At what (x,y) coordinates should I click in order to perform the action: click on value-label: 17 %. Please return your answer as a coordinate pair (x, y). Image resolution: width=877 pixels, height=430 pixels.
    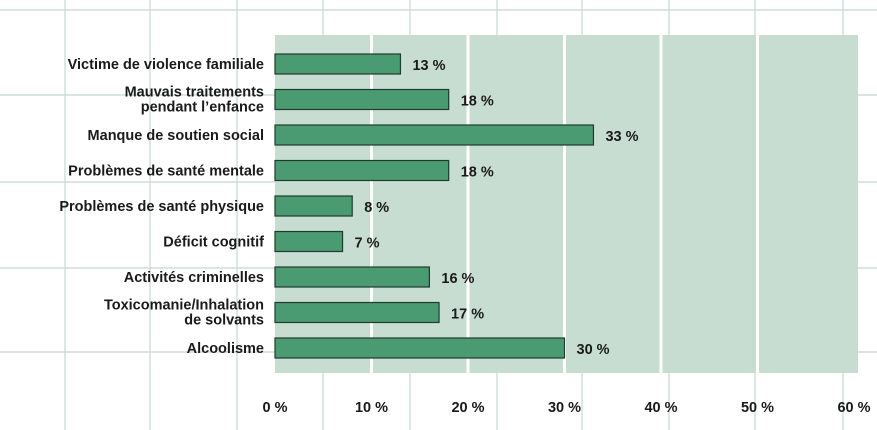
    Looking at the image, I should click on (467, 315).